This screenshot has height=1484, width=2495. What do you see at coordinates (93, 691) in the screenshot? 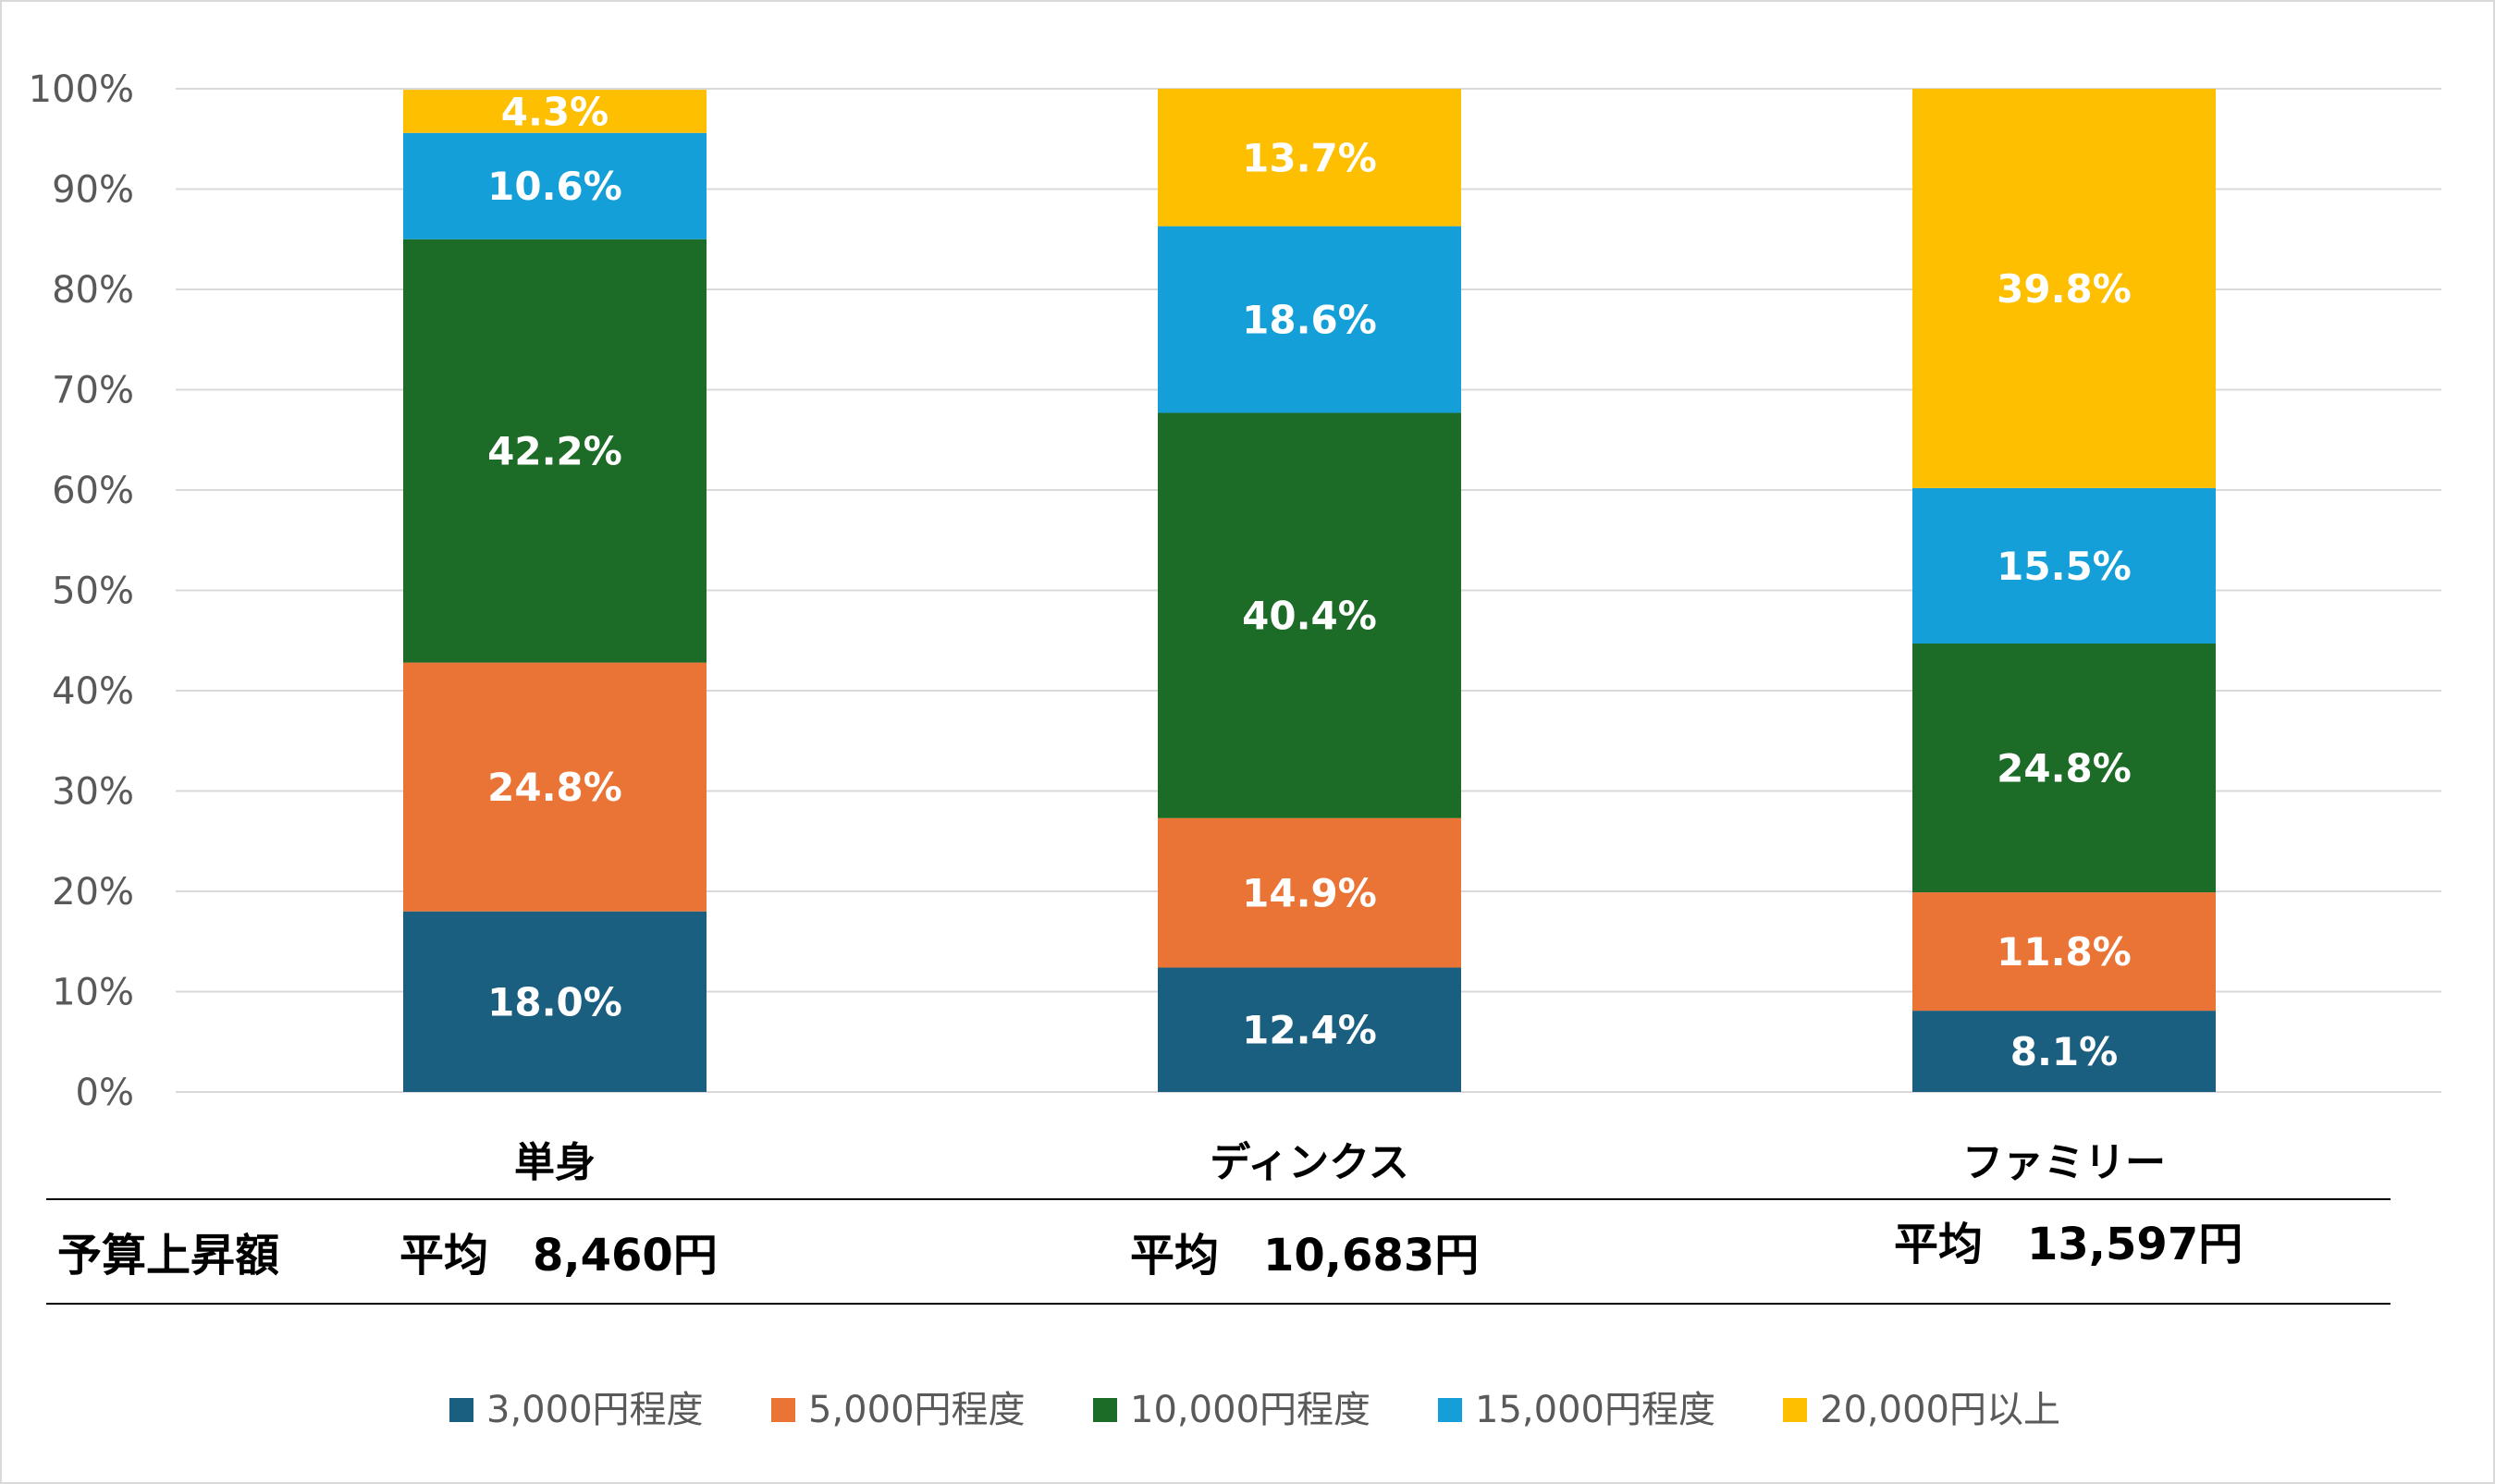
I see `y-tick-label: 40%` at bounding box center [93, 691].